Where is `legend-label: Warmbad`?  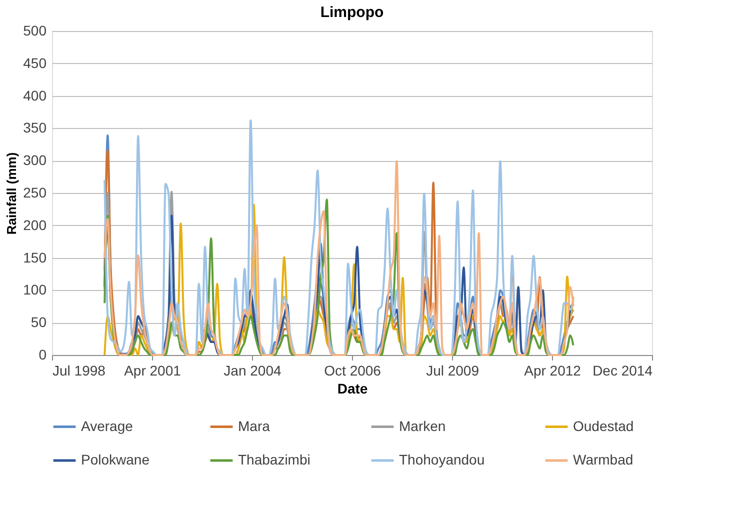 legend-label: Warmbad is located at coordinates (603, 460).